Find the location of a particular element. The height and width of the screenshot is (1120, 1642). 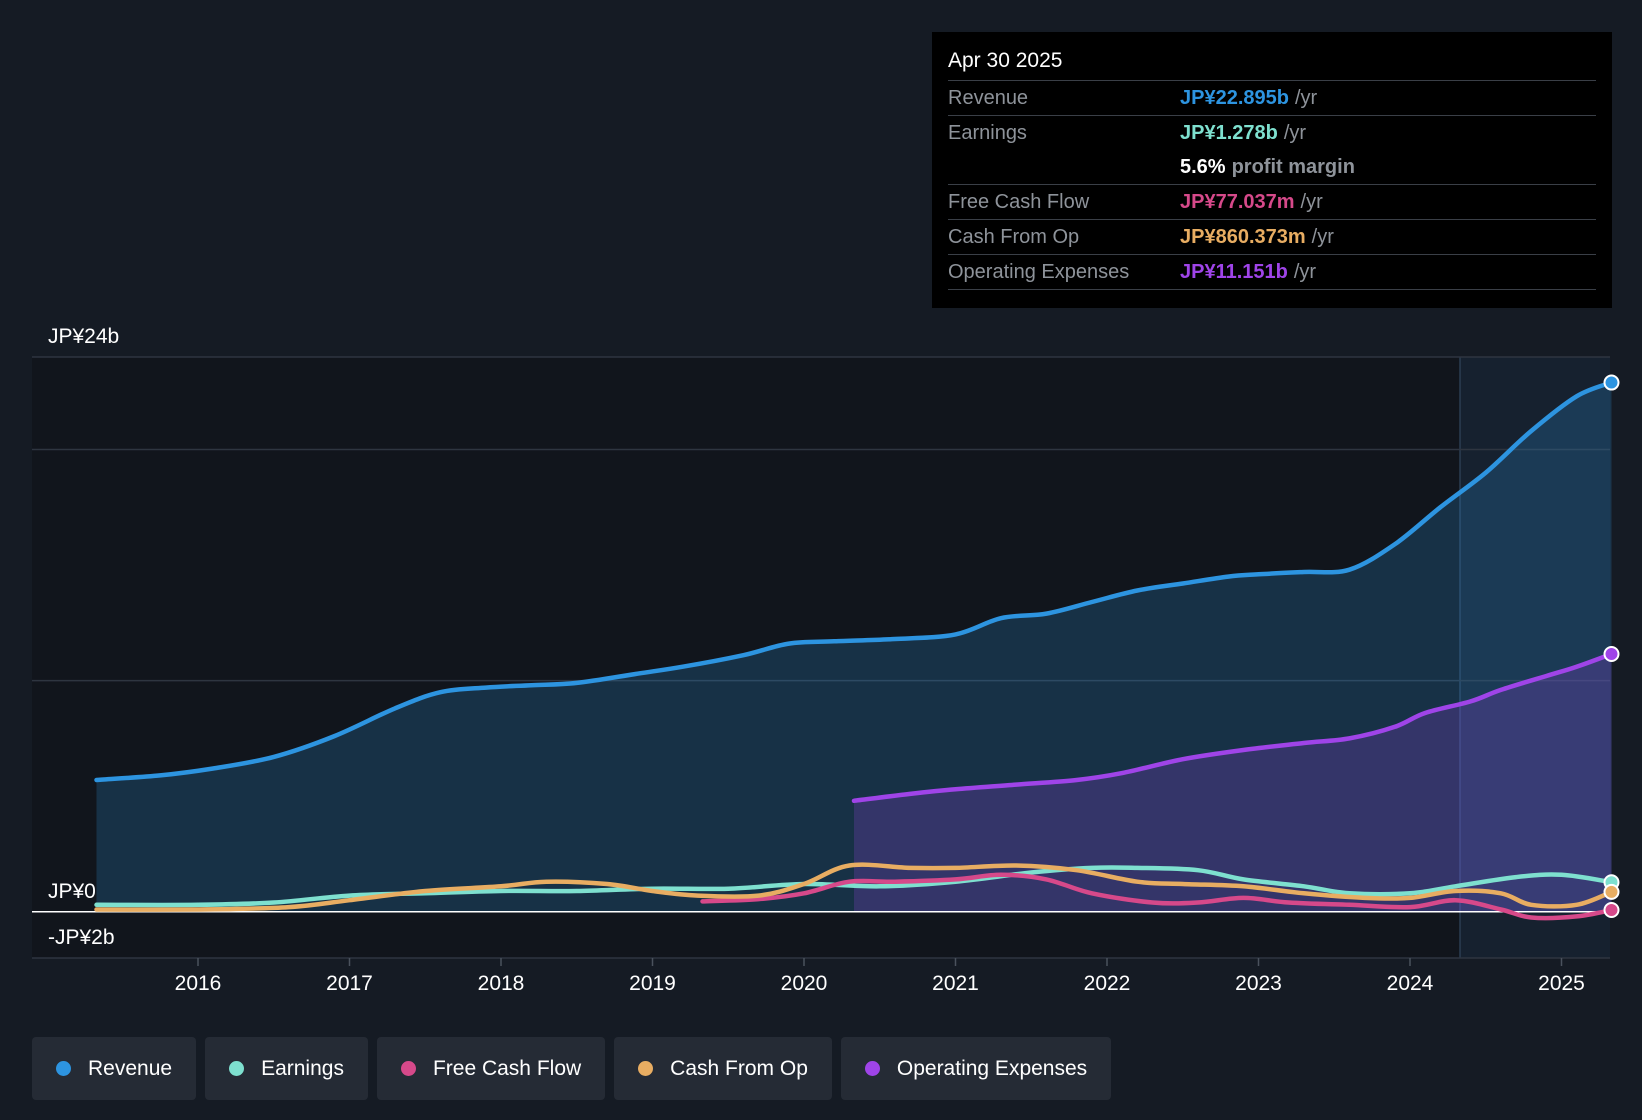

tooltip-cfo-label: Cash From Op is located at coordinates (1014, 236).